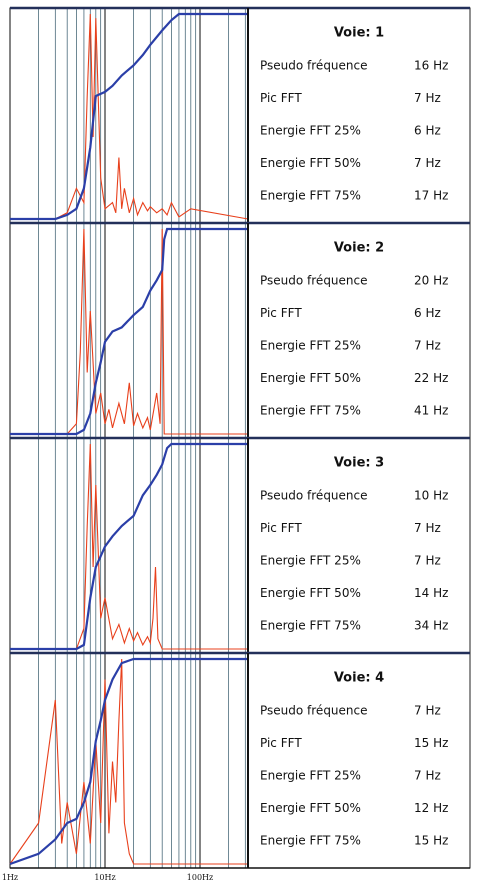 The width and height of the screenshot is (477, 885). I want to click on row-value: 17 Hz, so click(431, 196).